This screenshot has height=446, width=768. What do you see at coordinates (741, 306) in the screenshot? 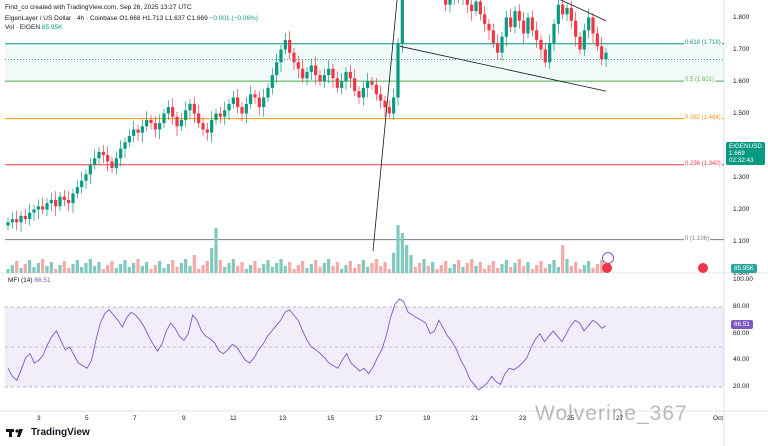
I see `mfi-tick-label: 80.00` at bounding box center [741, 306].